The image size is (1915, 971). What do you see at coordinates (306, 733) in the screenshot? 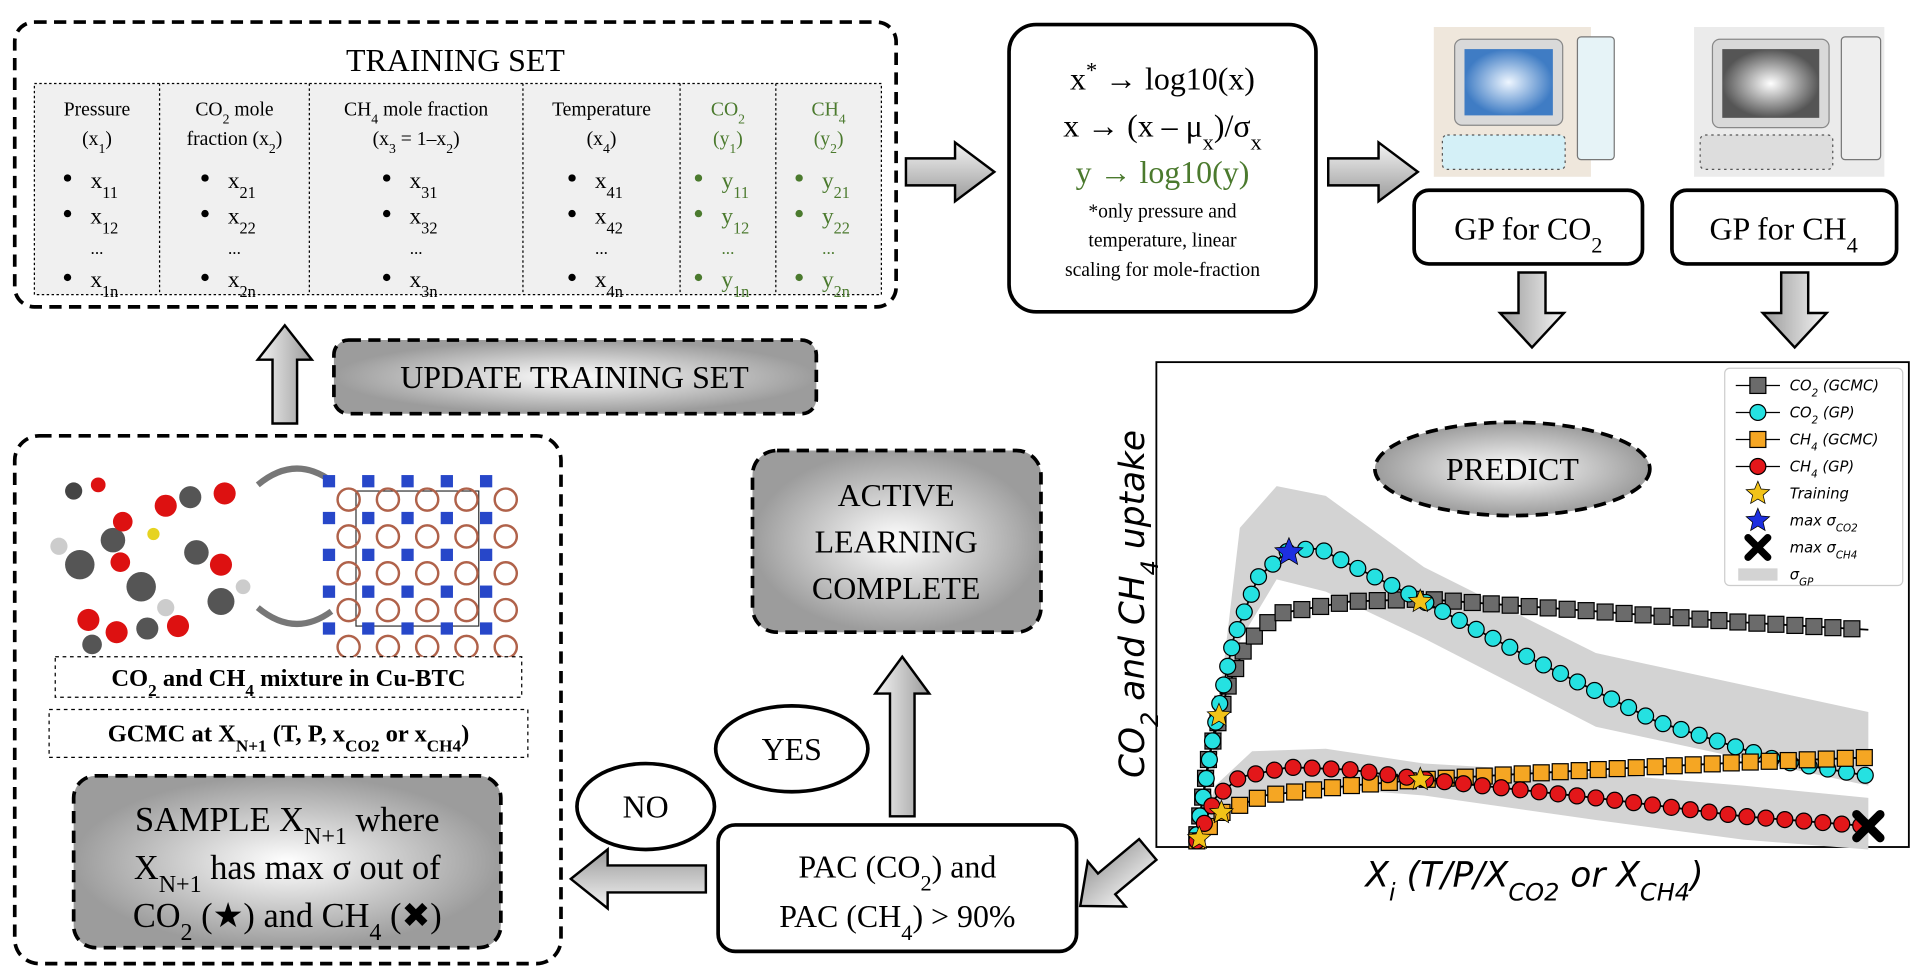
I see `text-part: (T, P, x` at bounding box center [306, 733].